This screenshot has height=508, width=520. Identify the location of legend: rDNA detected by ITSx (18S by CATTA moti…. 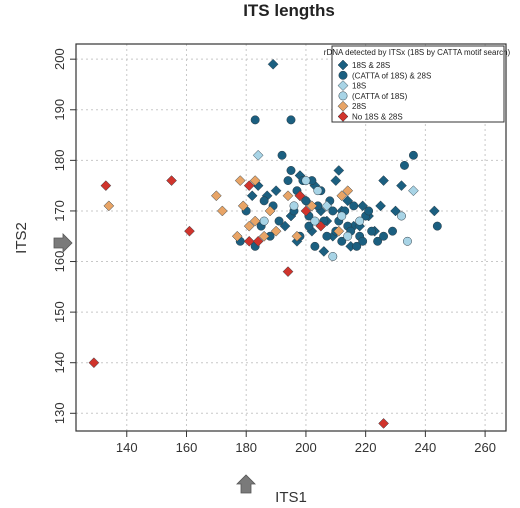
(417, 84).